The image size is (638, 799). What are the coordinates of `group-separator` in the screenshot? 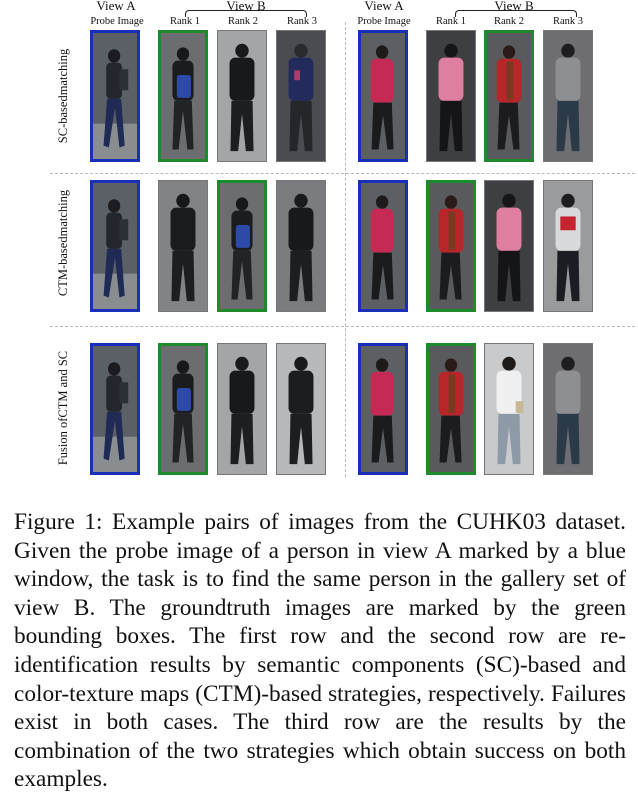 It's located at (345, 249).